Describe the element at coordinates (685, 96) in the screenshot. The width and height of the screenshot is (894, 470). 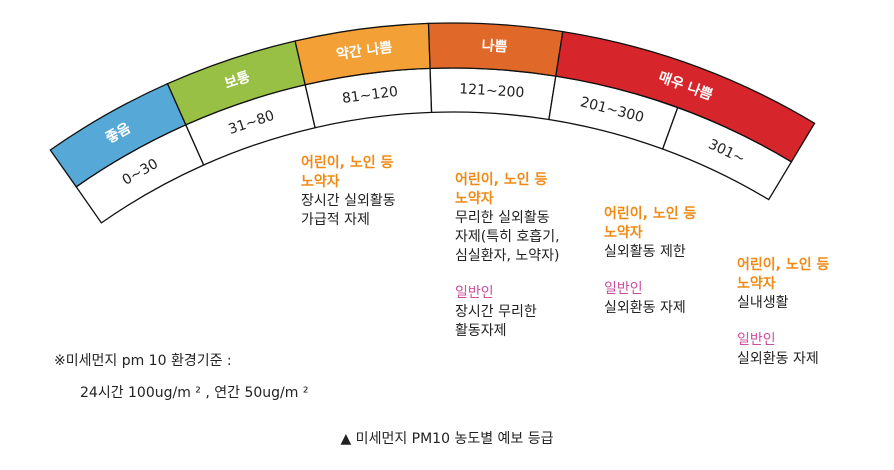
I see `grade-band` at that location.